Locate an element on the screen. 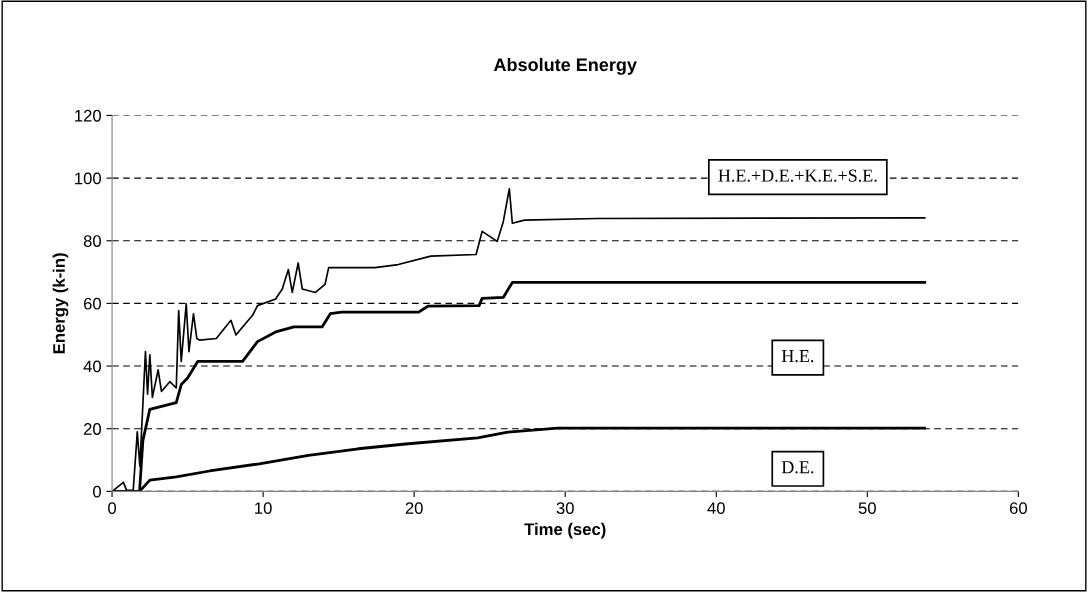 The width and height of the screenshot is (1088, 592). x-axis-title: Time (sec) is located at coordinates (565, 530).